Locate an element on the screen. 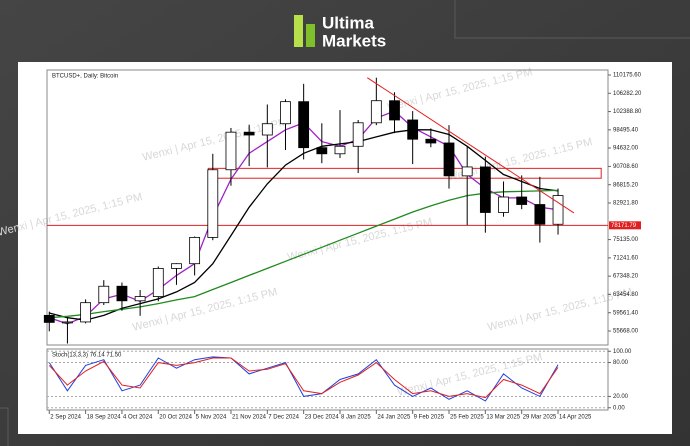  y-tick-label: 80.00 is located at coordinates (621, 363).